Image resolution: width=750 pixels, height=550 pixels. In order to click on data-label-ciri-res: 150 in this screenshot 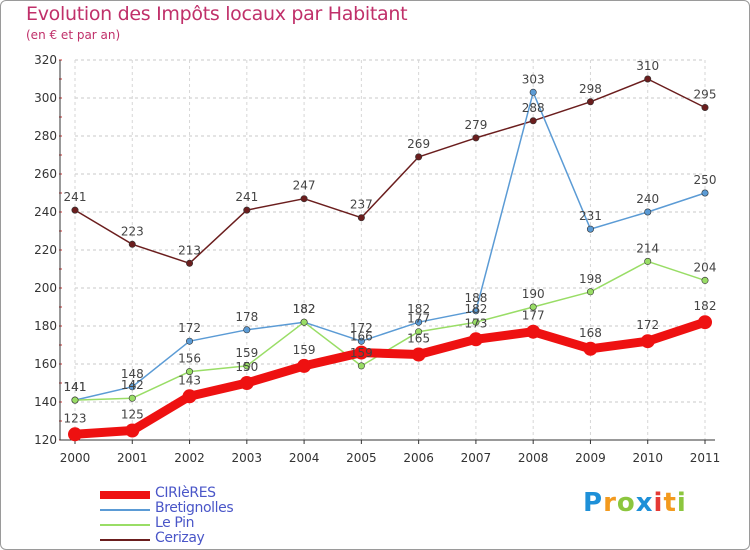, I will do `click(246, 367)`.